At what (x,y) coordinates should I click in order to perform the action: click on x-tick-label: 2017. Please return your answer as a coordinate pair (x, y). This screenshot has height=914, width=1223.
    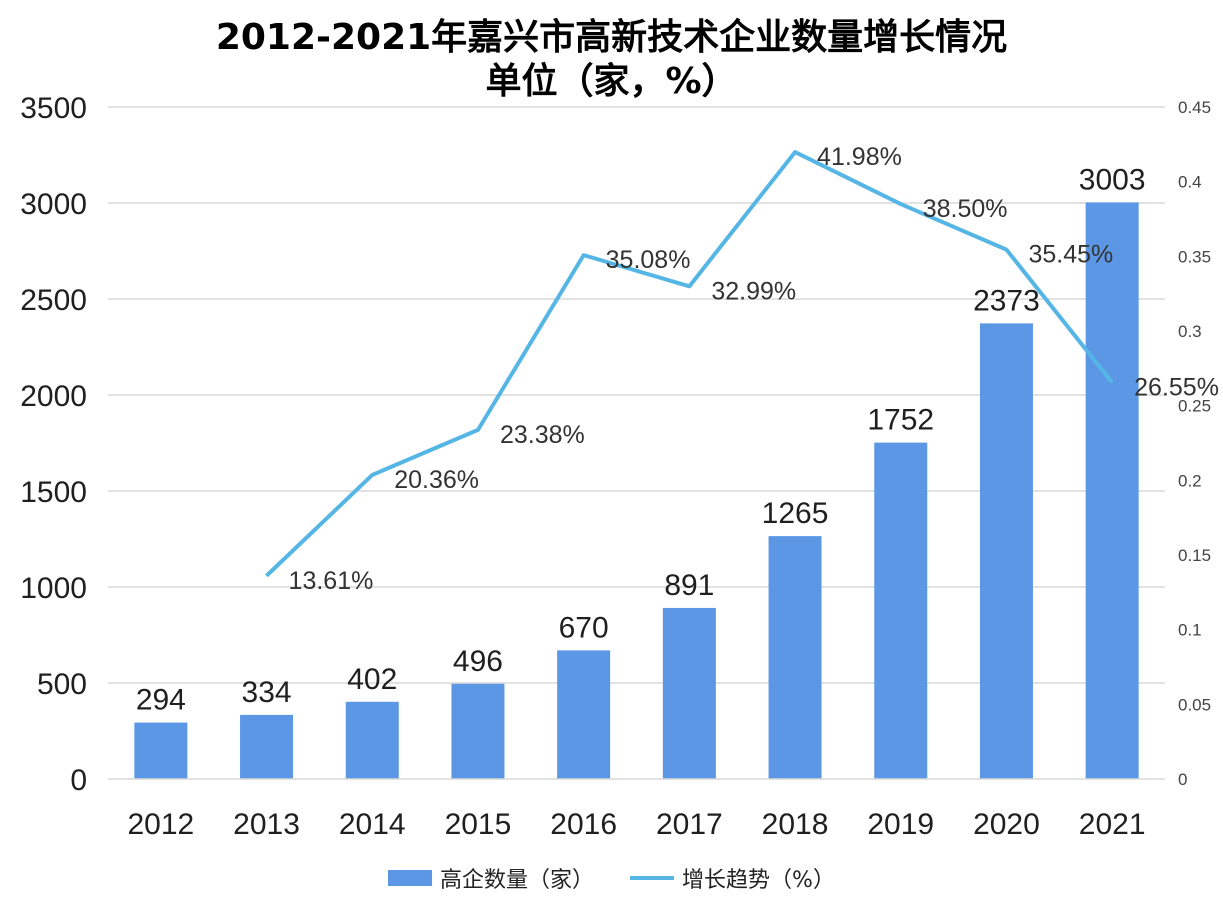
    Looking at the image, I should click on (689, 824).